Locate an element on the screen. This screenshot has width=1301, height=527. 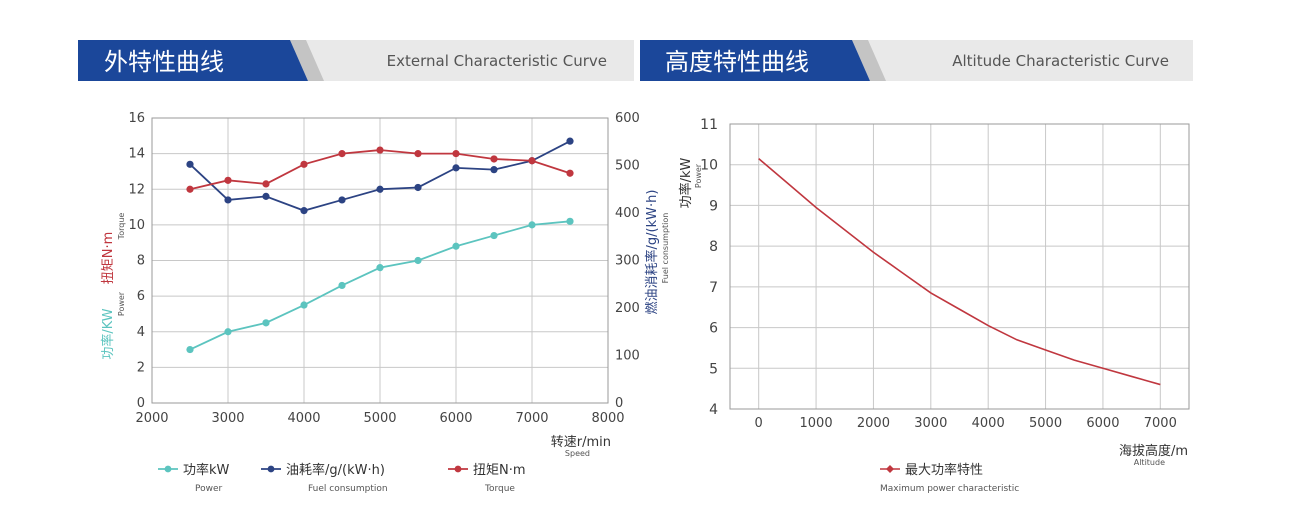
y-left-tick-label: 6 is located at coordinates (141, 296).